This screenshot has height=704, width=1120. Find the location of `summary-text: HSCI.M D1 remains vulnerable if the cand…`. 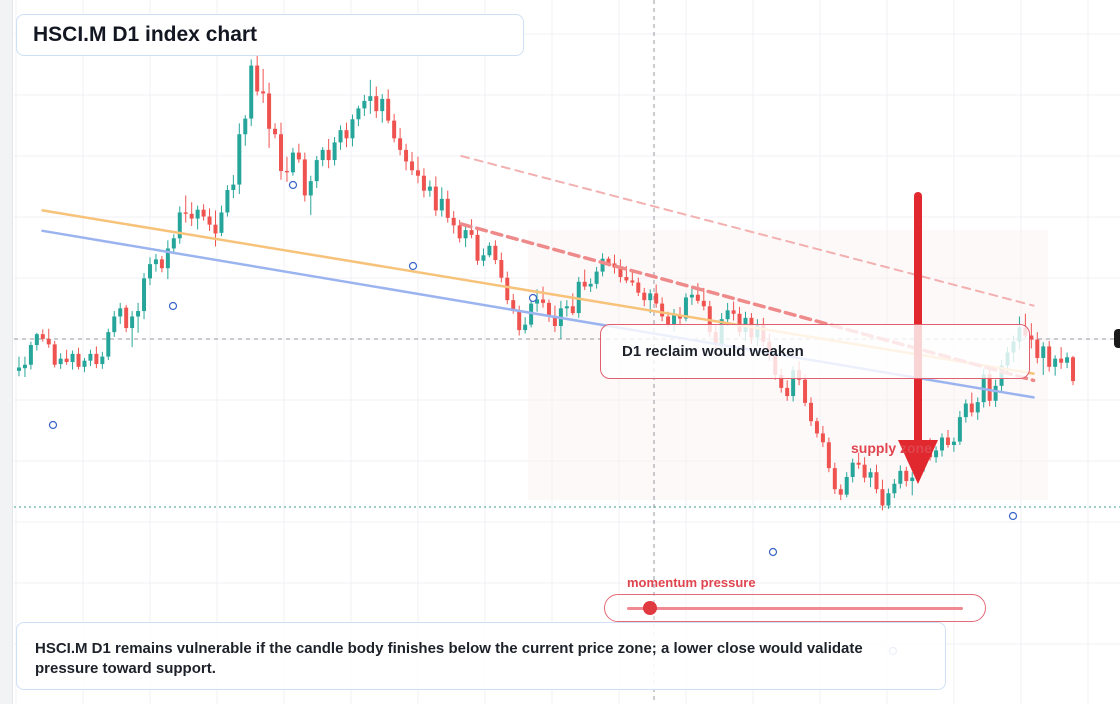

summary-text: HSCI.M D1 remains vulnerable if the cand… is located at coordinates (449, 658).